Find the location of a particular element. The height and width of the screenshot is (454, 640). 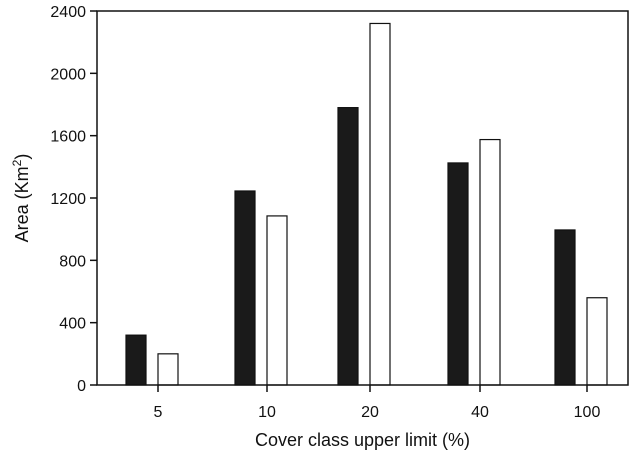

x-tick-label: 40 is located at coordinates (480, 412).